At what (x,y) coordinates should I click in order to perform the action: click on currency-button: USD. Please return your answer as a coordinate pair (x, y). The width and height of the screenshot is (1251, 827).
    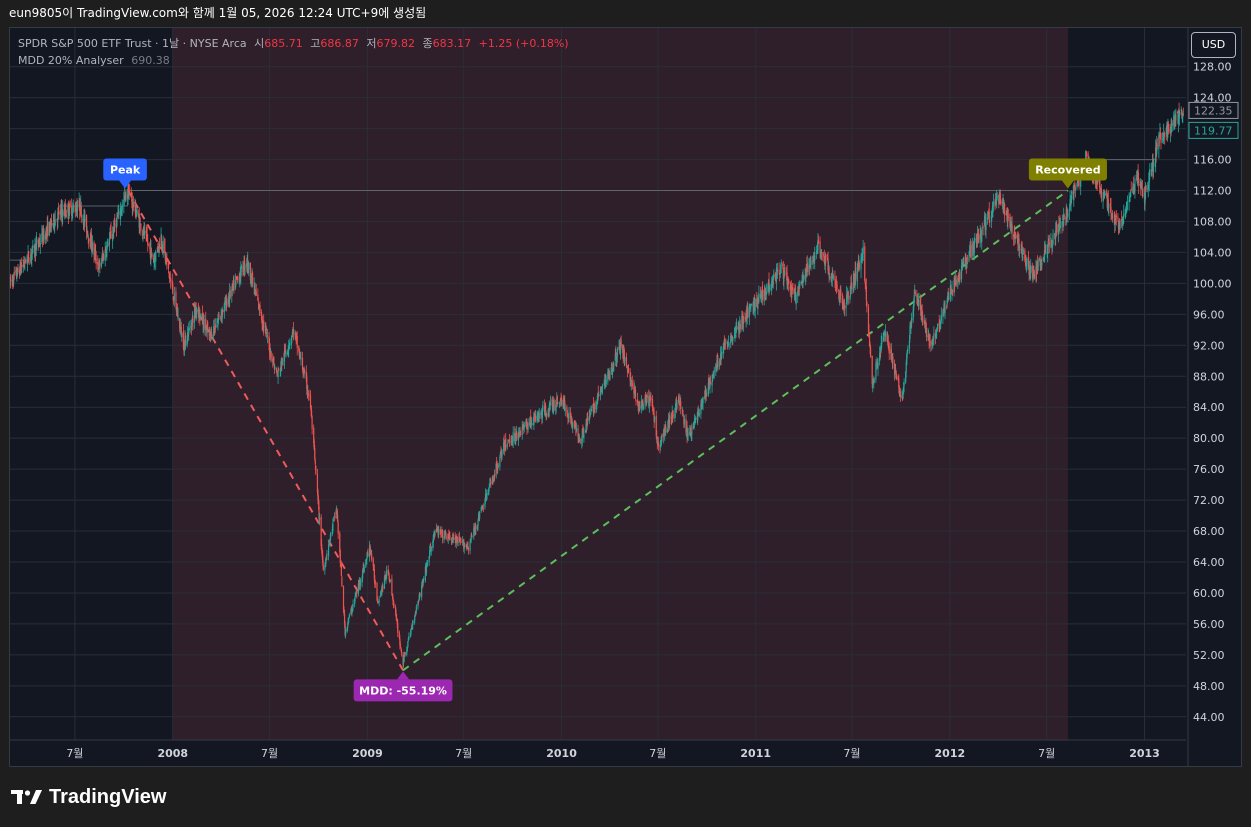
    Looking at the image, I should click on (1213, 45).